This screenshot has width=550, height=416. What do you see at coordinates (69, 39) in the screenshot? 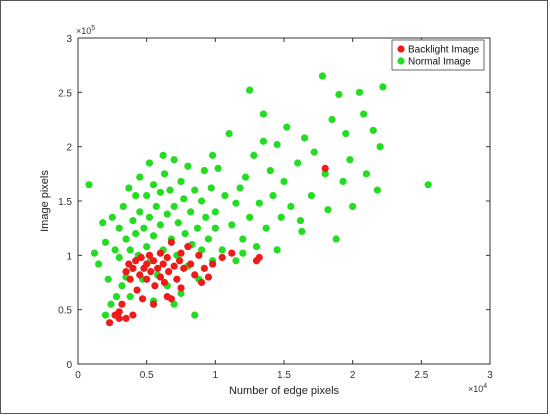
I see `y-tick-label: 3` at bounding box center [69, 39].